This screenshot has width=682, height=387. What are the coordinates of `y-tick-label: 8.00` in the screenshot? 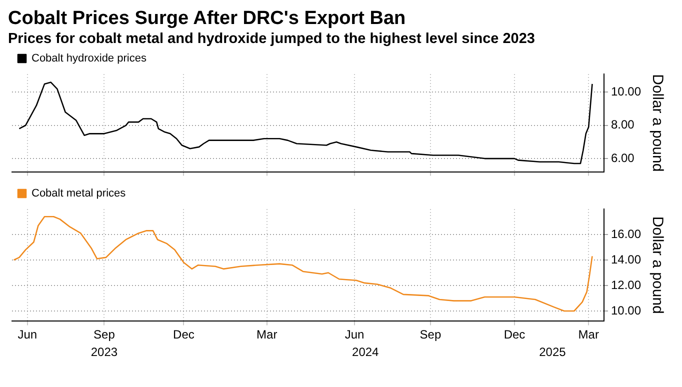 It's located at (622, 125).